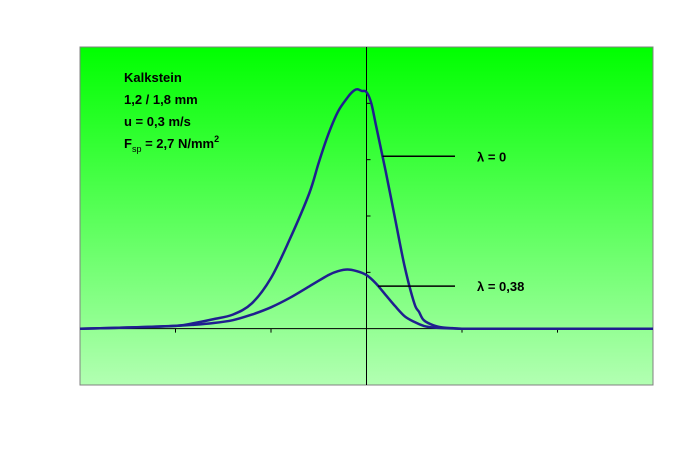  What do you see at coordinates (153, 77) in the screenshot?
I see `annotation-material: Kalkstein` at bounding box center [153, 77].